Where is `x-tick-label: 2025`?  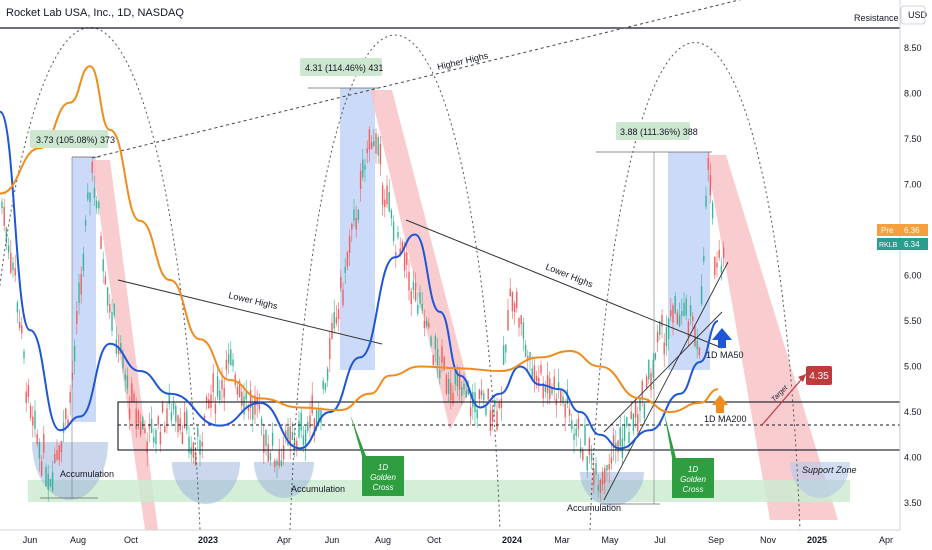
x-tick-label: 2025 is located at coordinates (817, 540).